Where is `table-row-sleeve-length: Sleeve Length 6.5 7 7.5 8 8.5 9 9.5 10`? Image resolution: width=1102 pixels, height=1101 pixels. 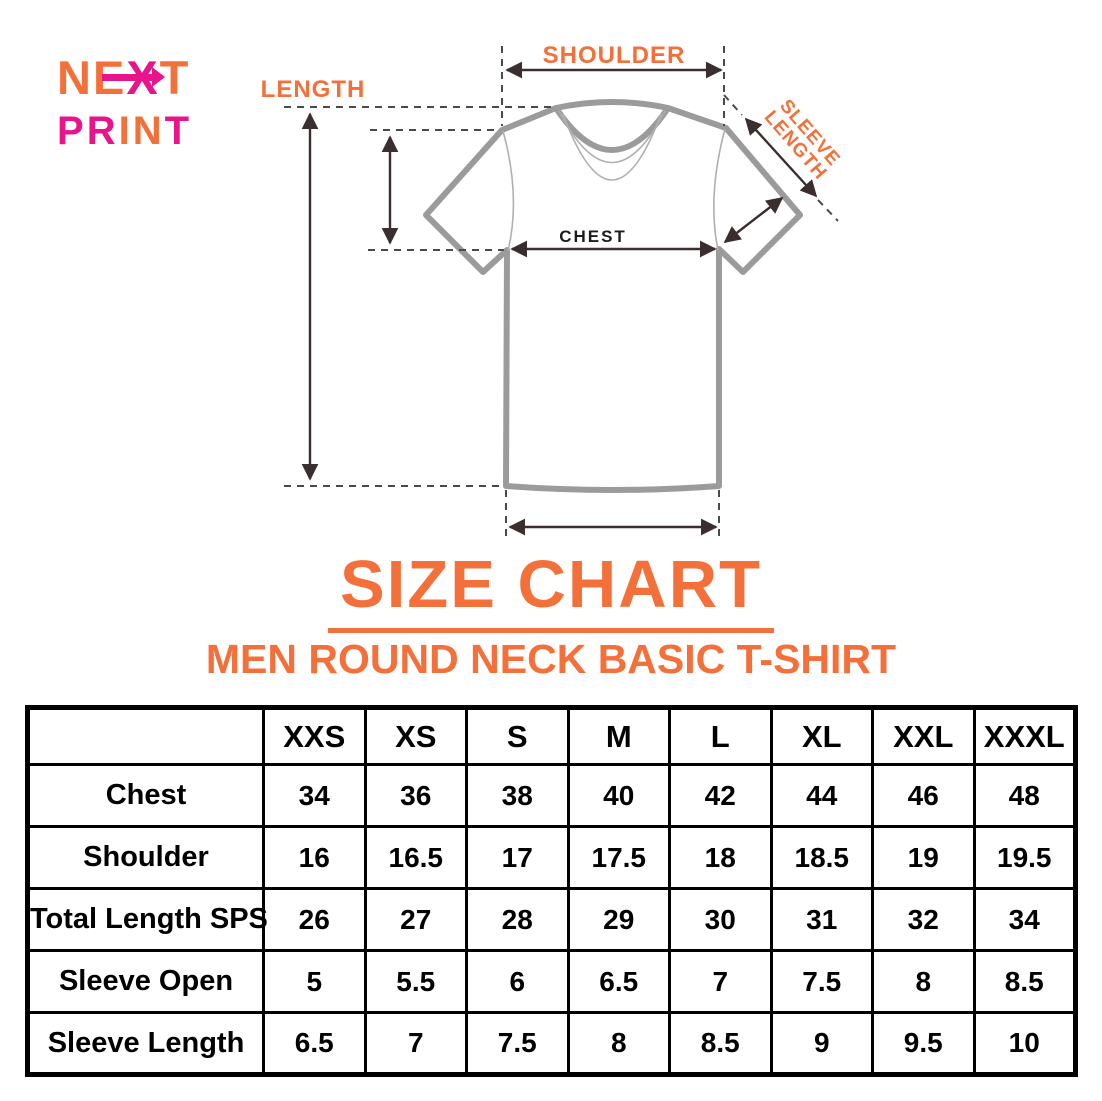 table-row-sleeve-length: Sleeve Length 6.5 7 7.5 8 8.5 9 9.5 10 is located at coordinates (551, 1043).